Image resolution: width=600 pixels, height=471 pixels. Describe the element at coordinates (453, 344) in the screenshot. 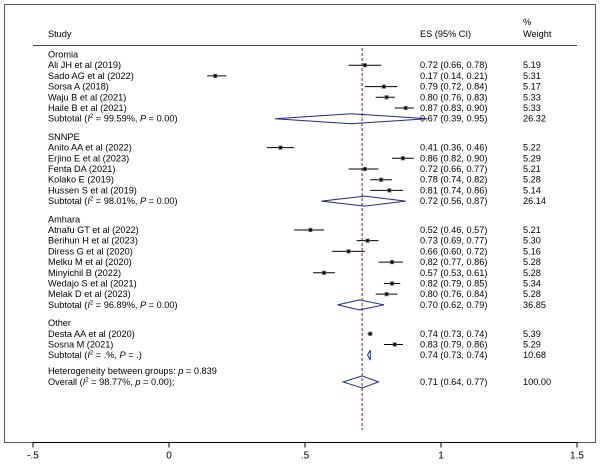

I see `study-es-ci: 0.83 (0.79, 0.86)` at that location.